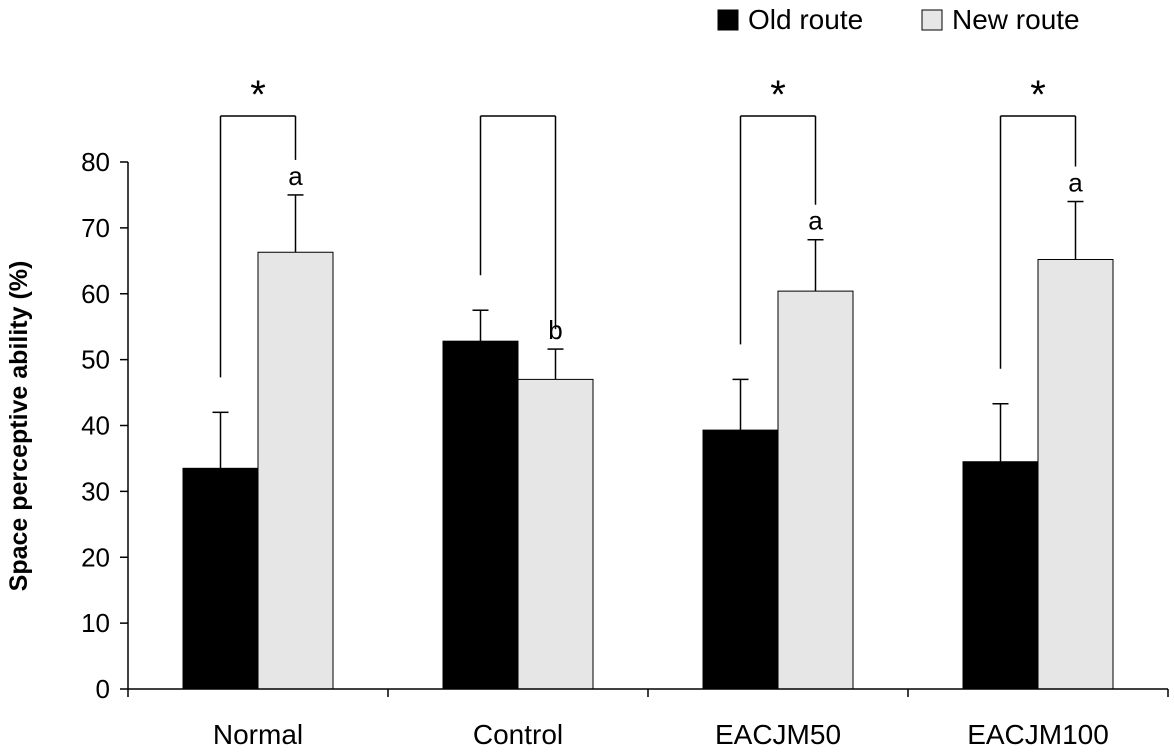  I want to click on letter-label: b, so click(555, 330).